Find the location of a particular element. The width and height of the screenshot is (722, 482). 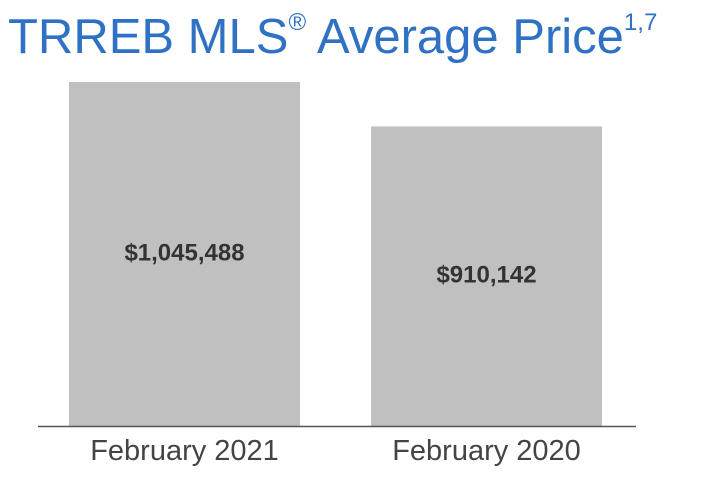

bar-value-label-1: $1,045,488 is located at coordinates (184, 252).